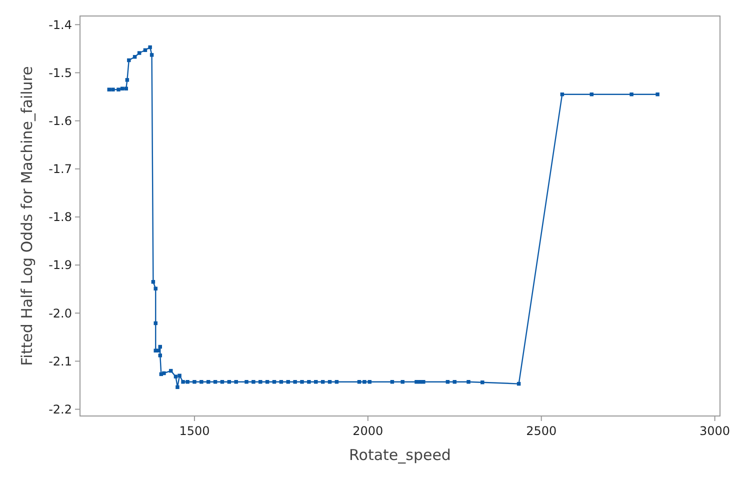 This screenshot has height=478, width=748. What do you see at coordinates (368, 431) in the screenshot?
I see `x-tick-label: 2000` at bounding box center [368, 431].